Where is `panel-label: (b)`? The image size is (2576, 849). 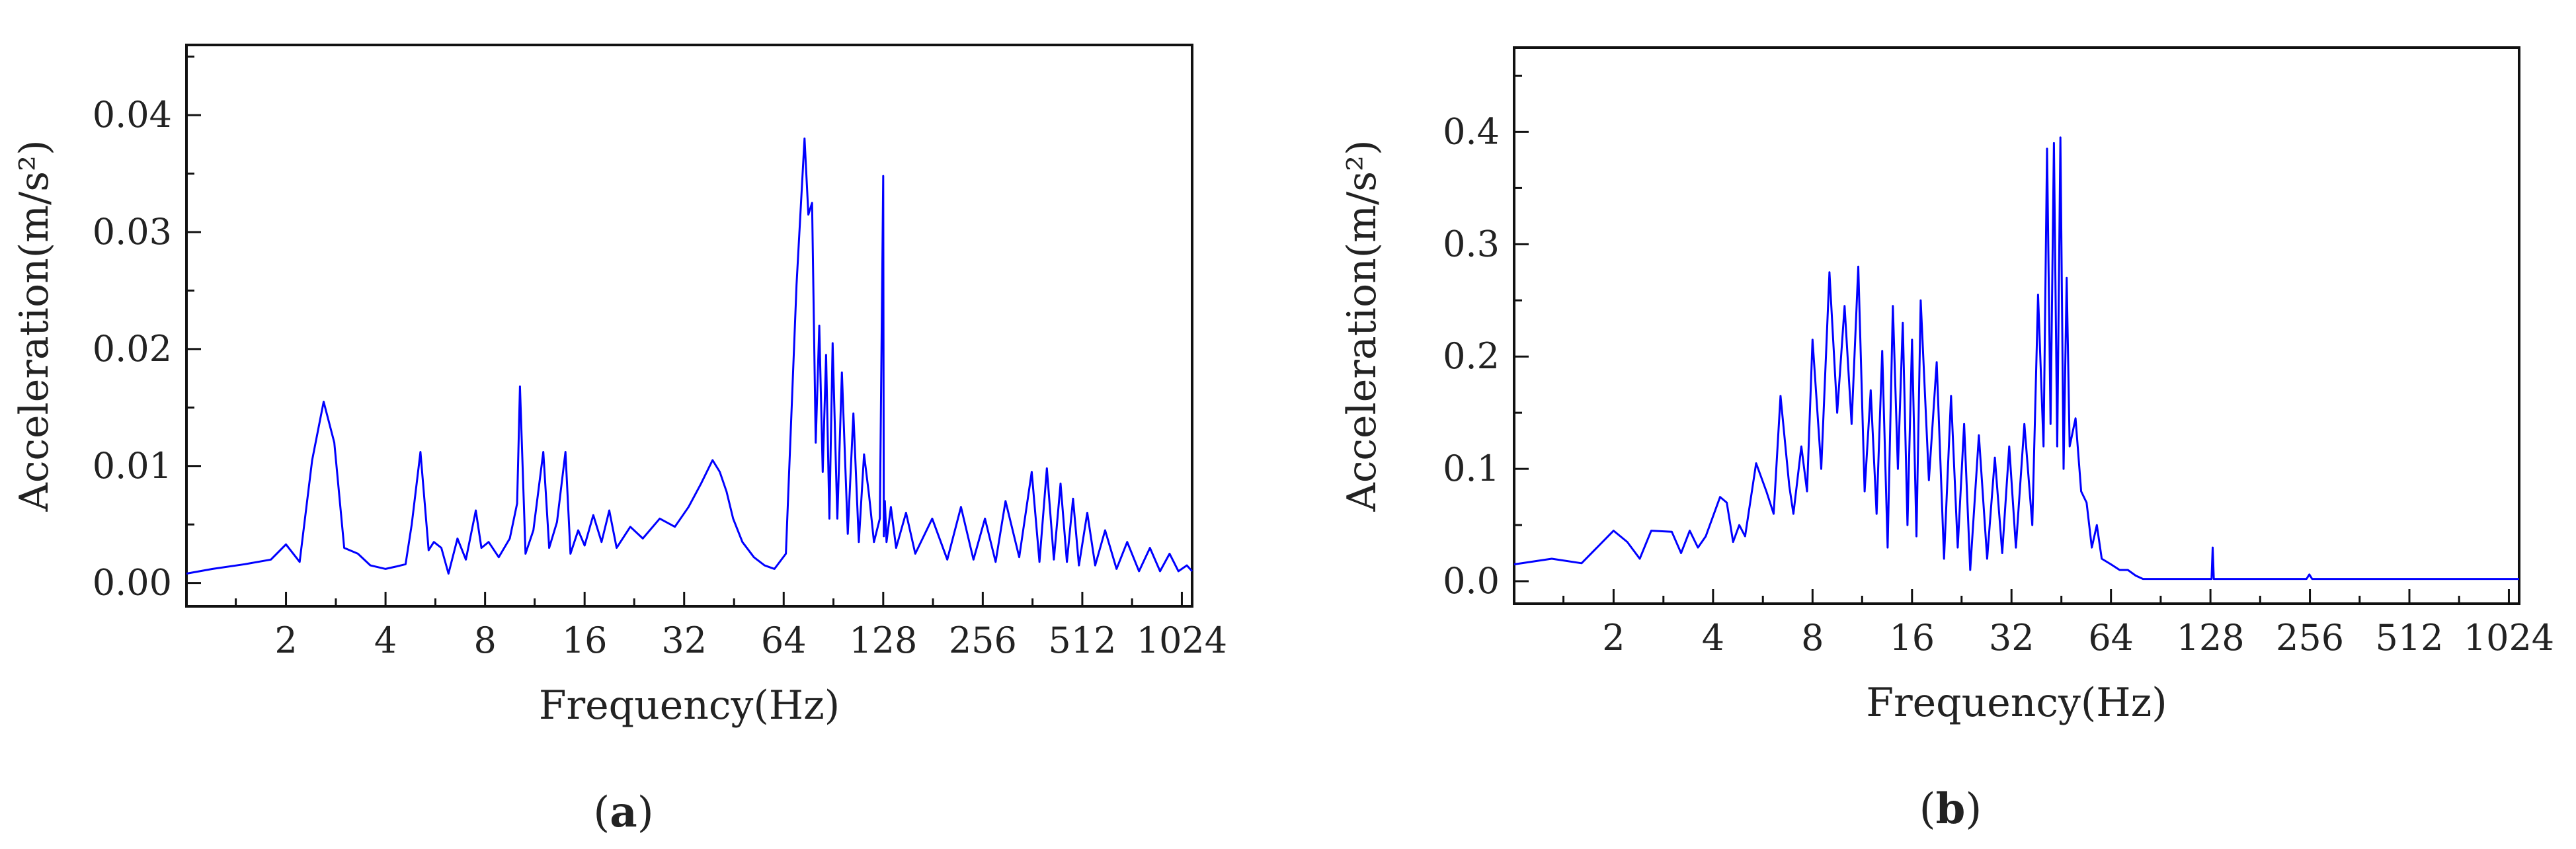 panel-label: (b) is located at coordinates (1951, 809).